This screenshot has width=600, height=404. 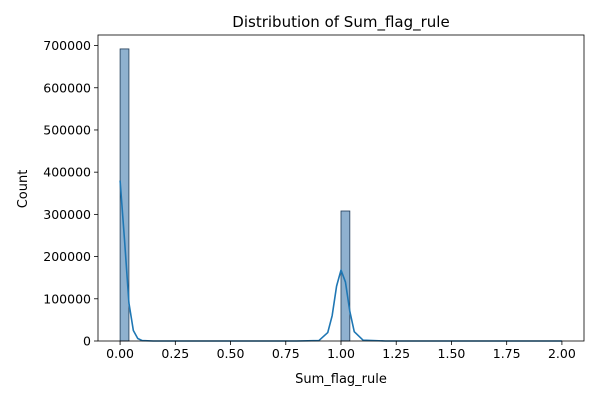 What do you see at coordinates (341, 353) in the screenshot?
I see `x-tick-label: 1.00` at bounding box center [341, 353].